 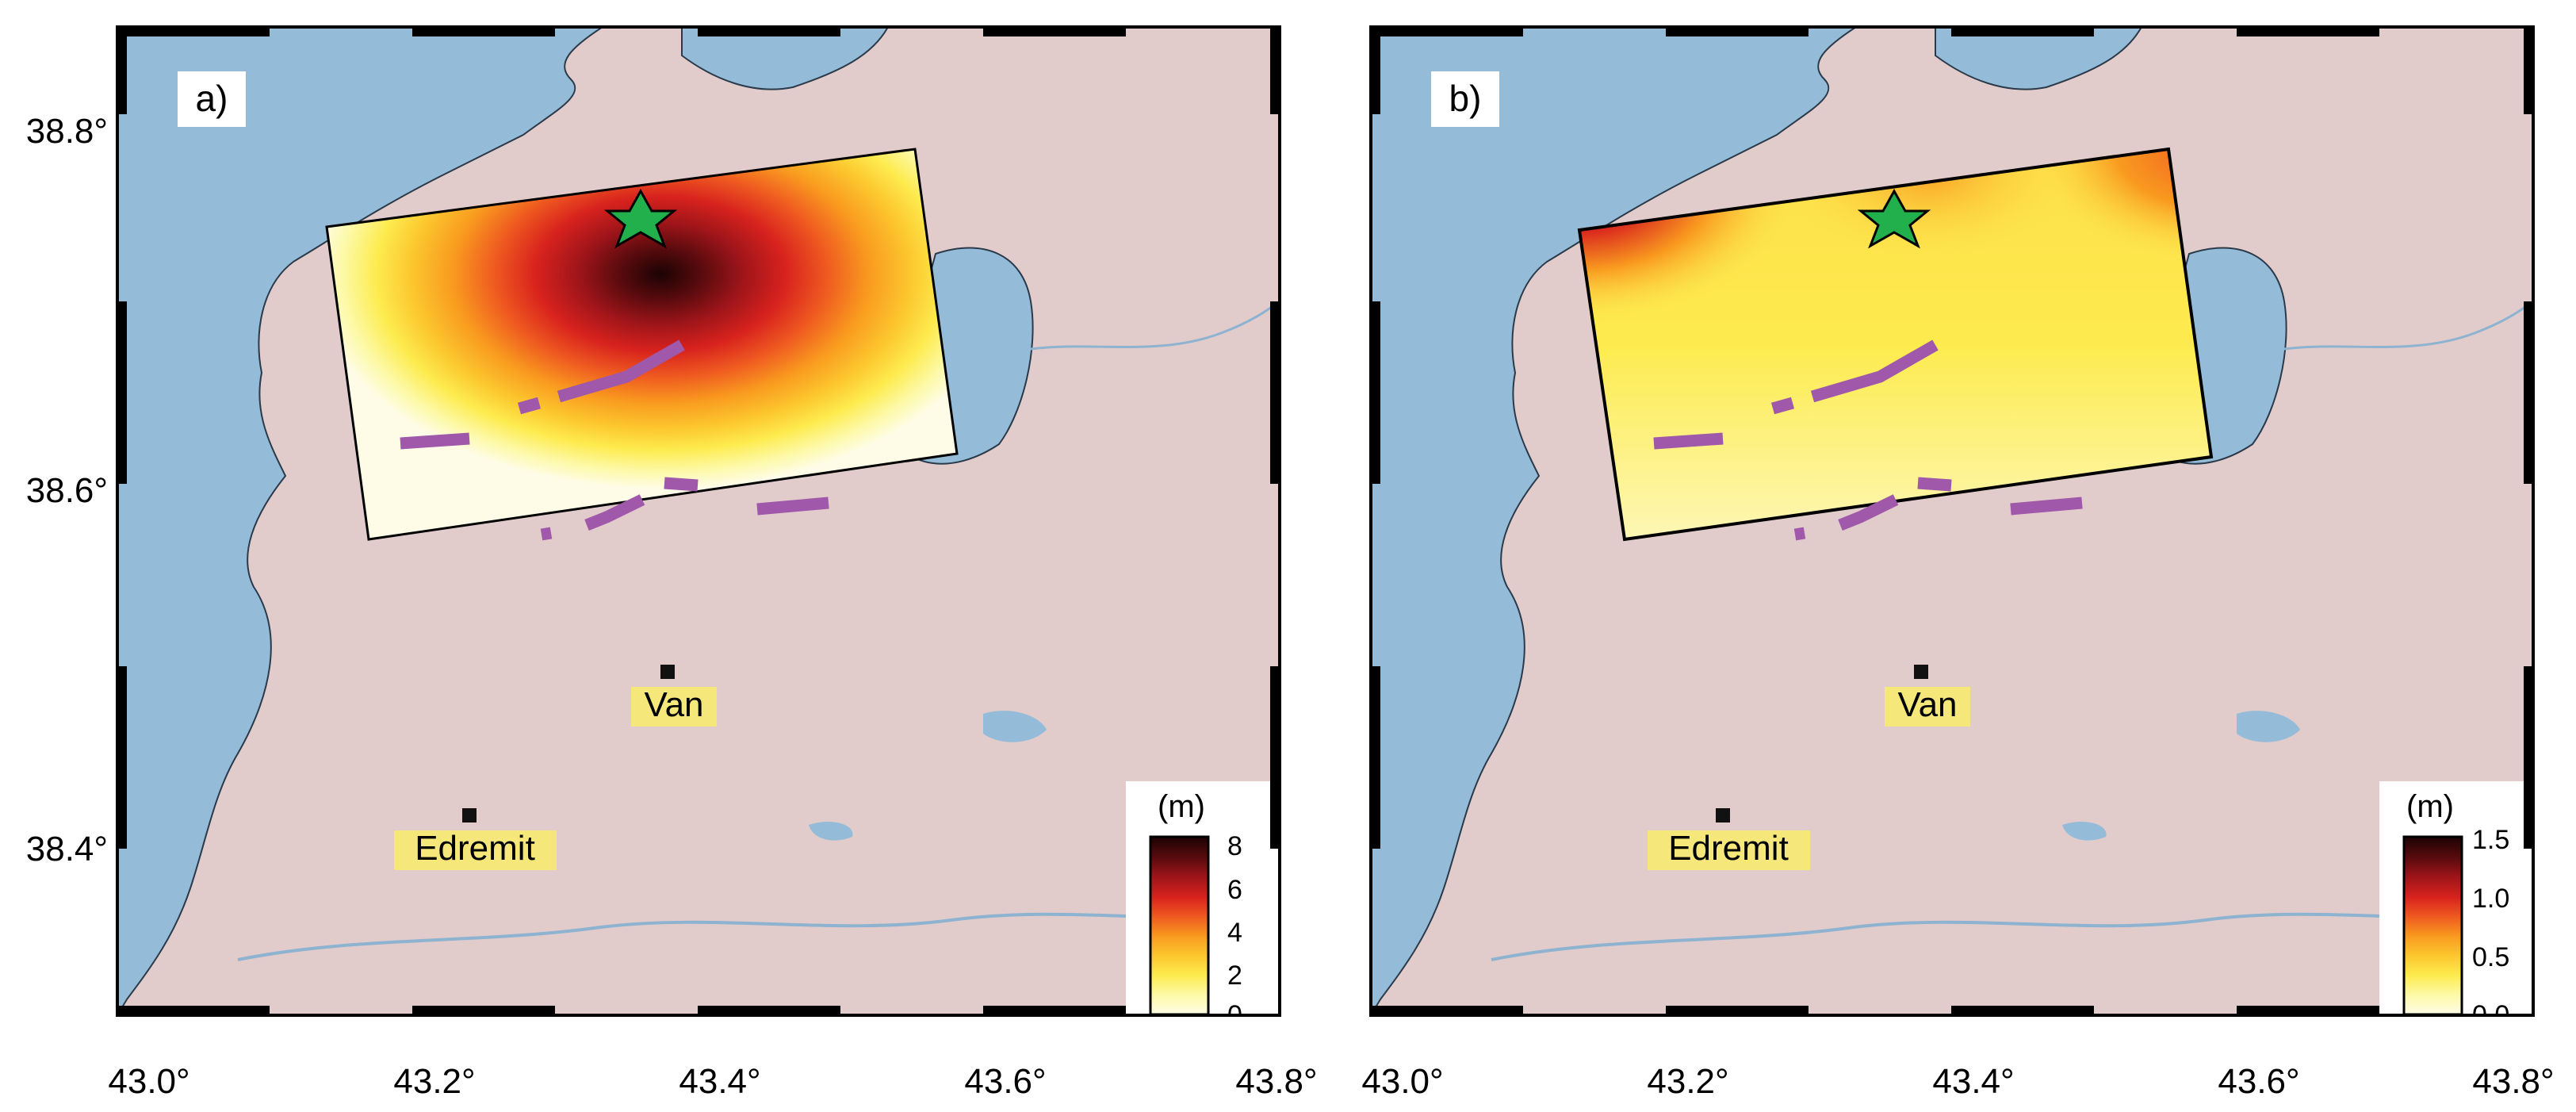 I want to click on slip-patch-b, so click(x=1895, y=344).